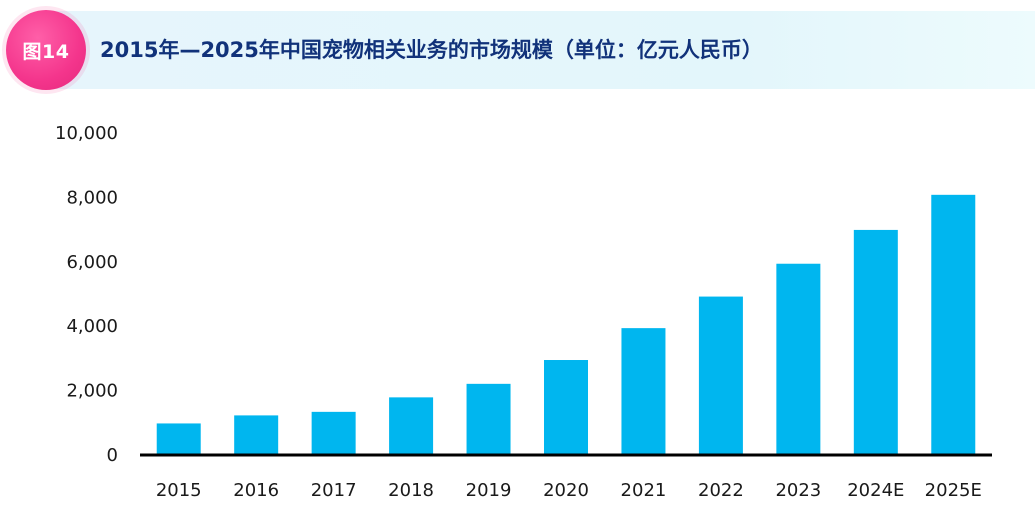 The height and width of the screenshot is (516, 1035). I want to click on bar-2019, so click(488, 419).